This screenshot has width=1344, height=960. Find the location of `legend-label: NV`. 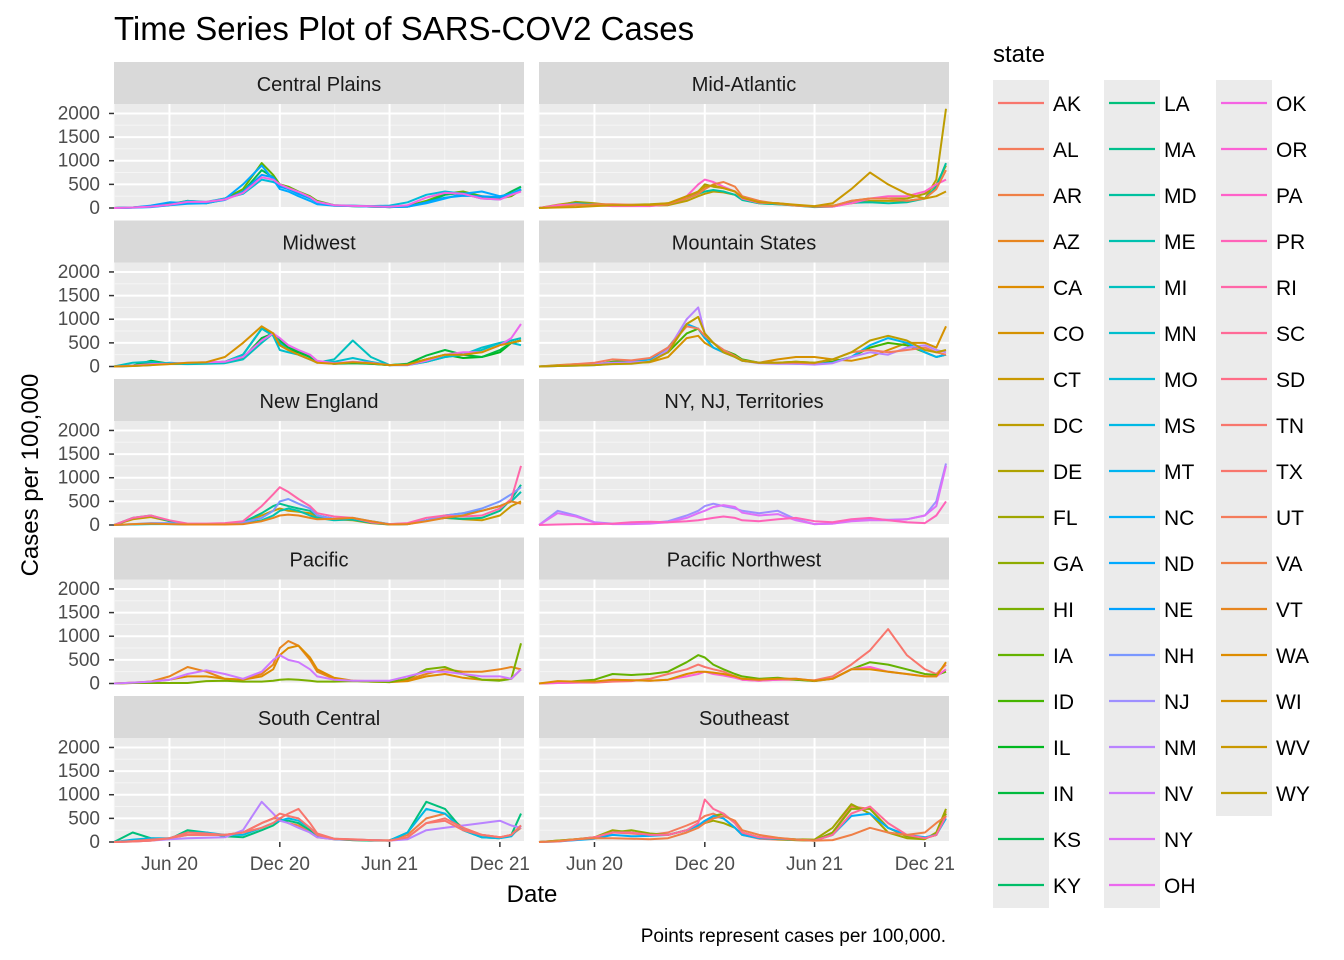

legend-label: NV is located at coordinates (1178, 794).